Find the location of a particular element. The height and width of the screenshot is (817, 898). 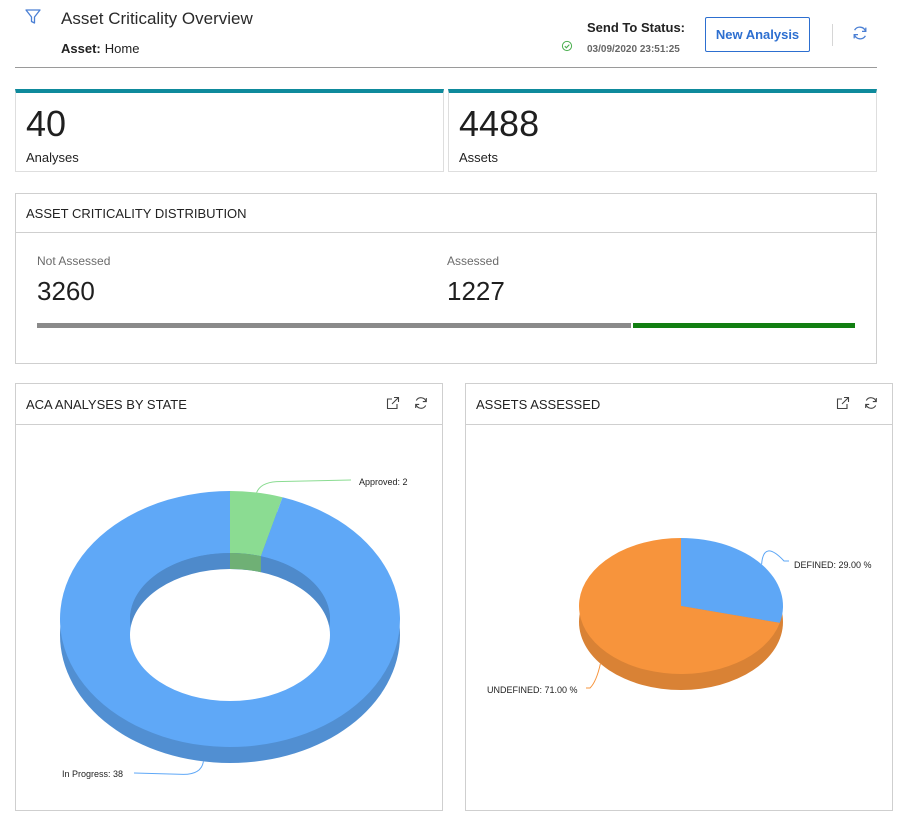

distribution-item-assessed: Assessed 1227 is located at coordinates (476, 280).